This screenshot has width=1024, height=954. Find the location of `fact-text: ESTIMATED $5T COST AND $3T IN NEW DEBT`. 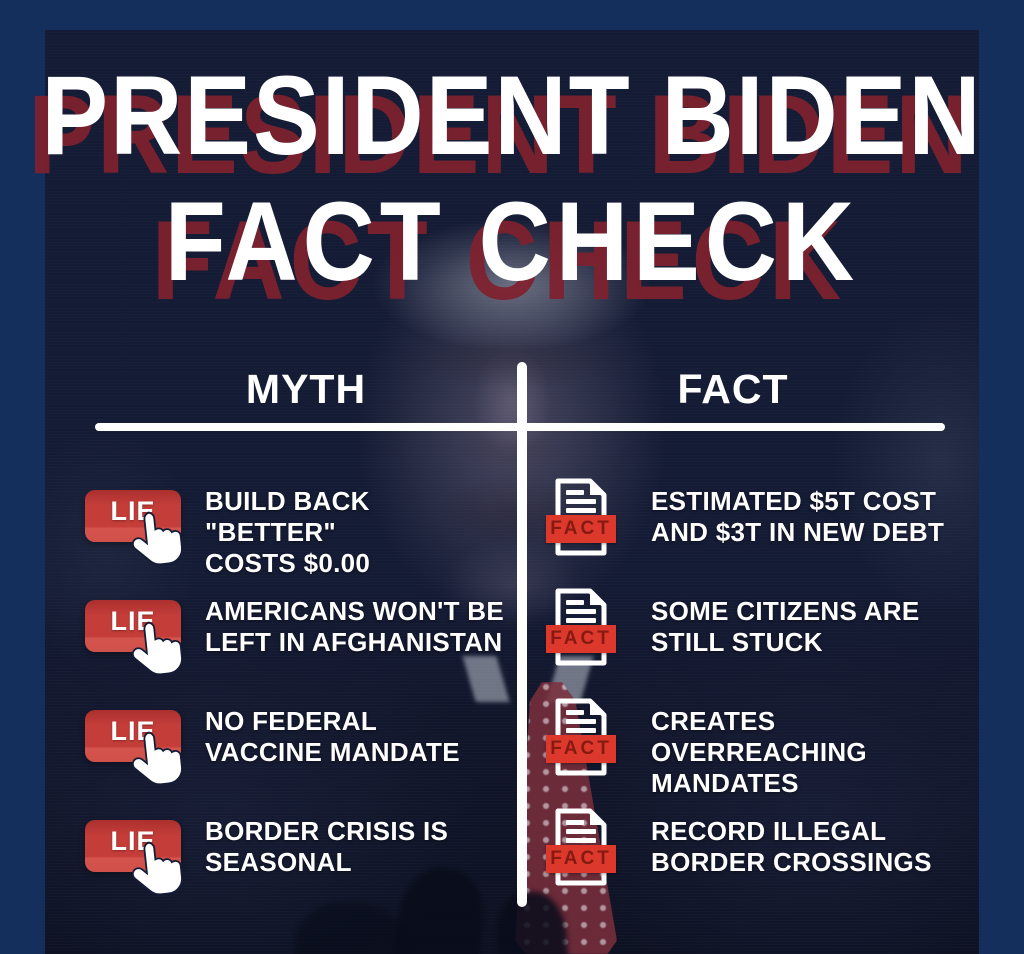

fact-text: ESTIMATED $5T COST AND $3T IN NEW DEBT is located at coordinates (797, 533).